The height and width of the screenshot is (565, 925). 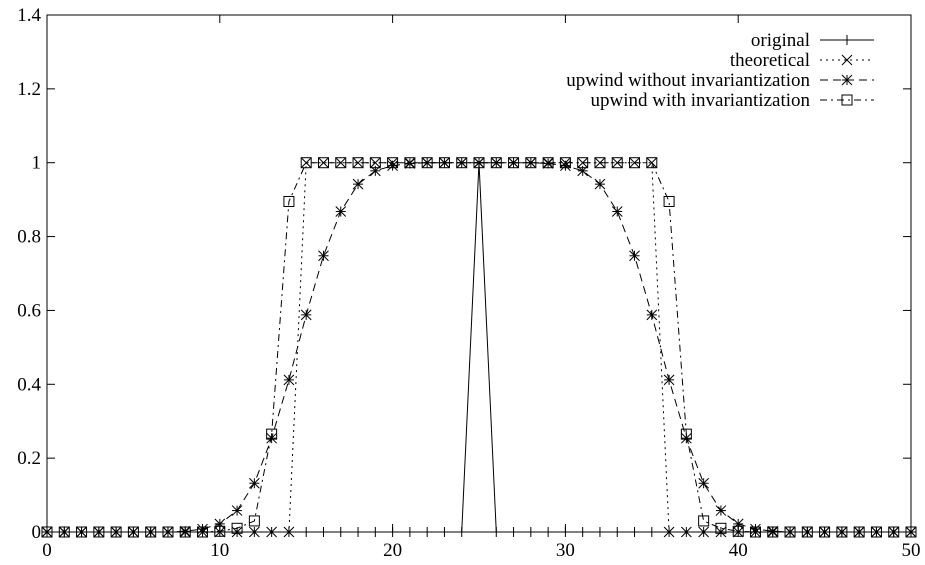 I want to click on legend-label: original, so click(x=780, y=40).